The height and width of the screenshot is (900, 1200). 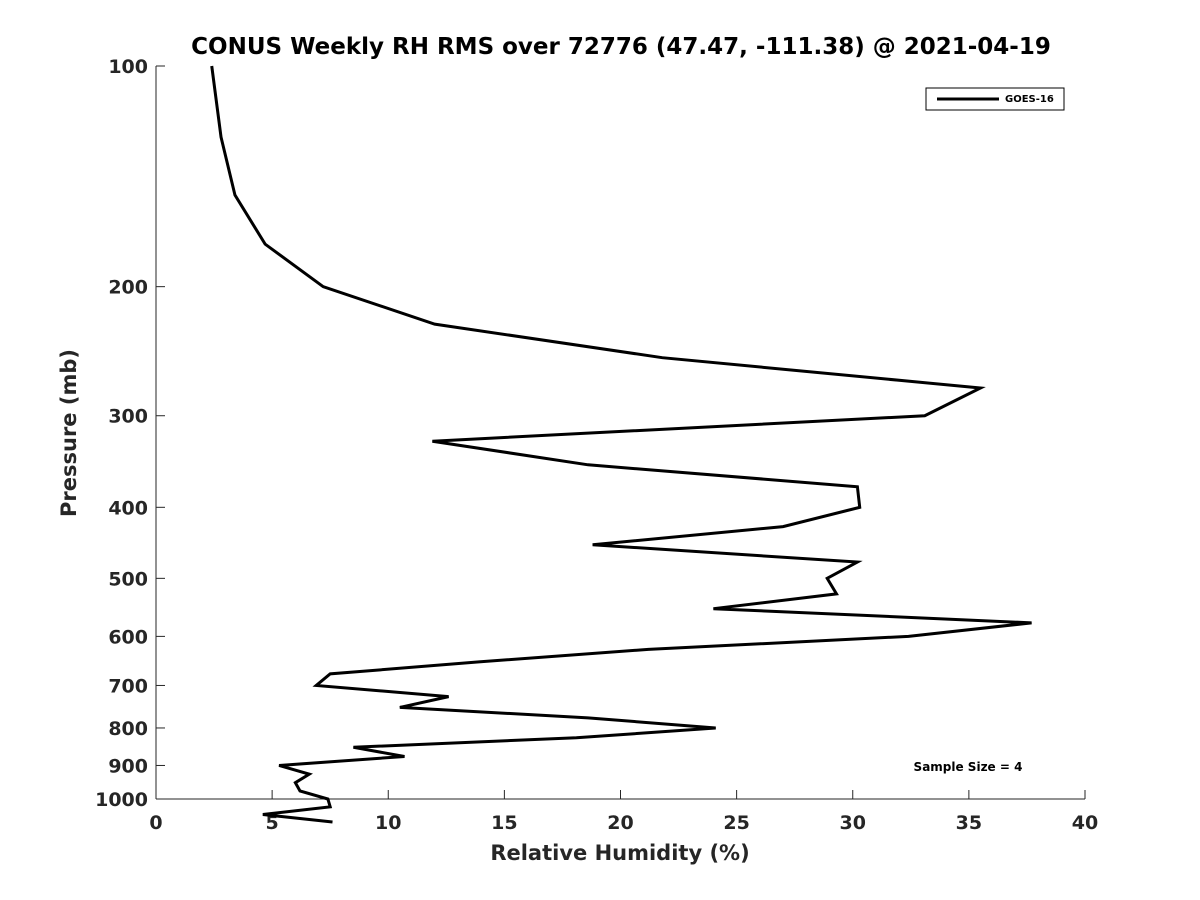 I want to click on x-axis-label: Relative Humidity (%), so click(x=619, y=853).